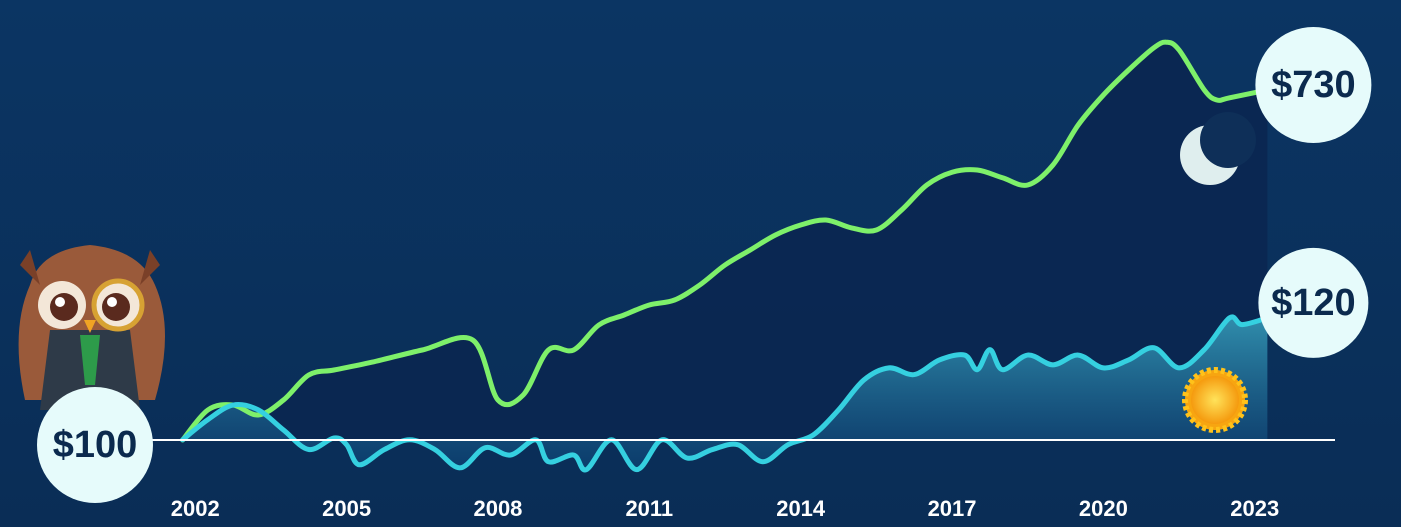 Image resolution: width=1401 pixels, height=527 pixels. I want to click on x-tick-label: 2005, so click(346, 508).